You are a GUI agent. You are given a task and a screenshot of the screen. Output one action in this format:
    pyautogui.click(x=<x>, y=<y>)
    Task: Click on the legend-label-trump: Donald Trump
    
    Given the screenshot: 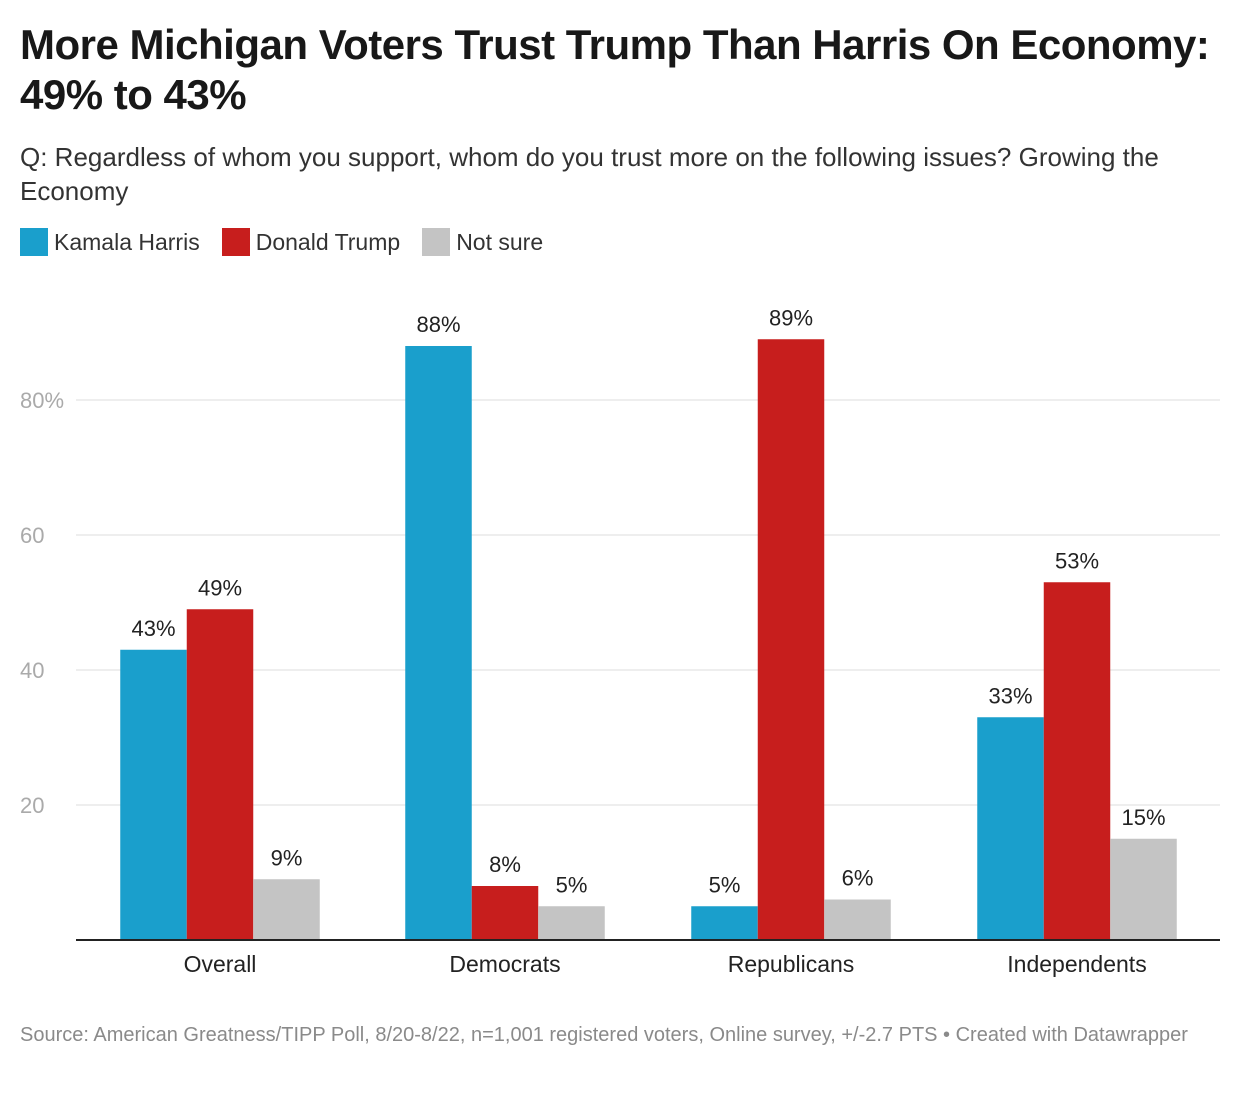 What is the action you would take?
    pyautogui.click(x=328, y=241)
    